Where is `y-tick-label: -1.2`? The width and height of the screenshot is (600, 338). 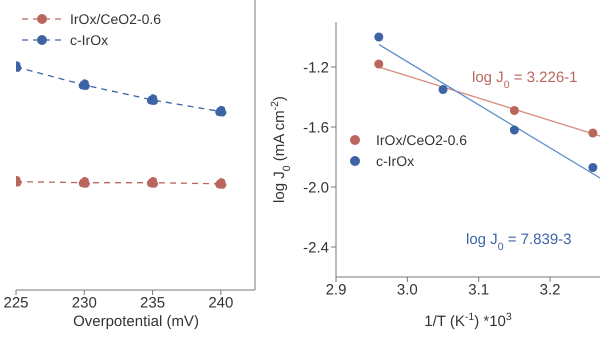 y-tick-label: -1.2 is located at coordinates (316, 67).